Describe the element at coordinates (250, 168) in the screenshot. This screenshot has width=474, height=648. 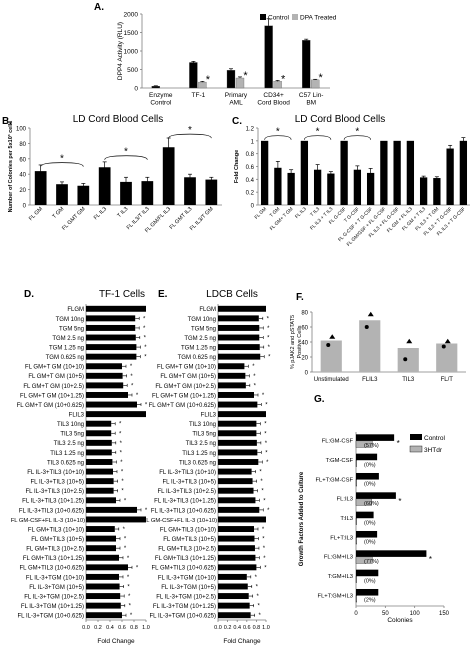
I see `y-tick-label: 0.6` at that location.